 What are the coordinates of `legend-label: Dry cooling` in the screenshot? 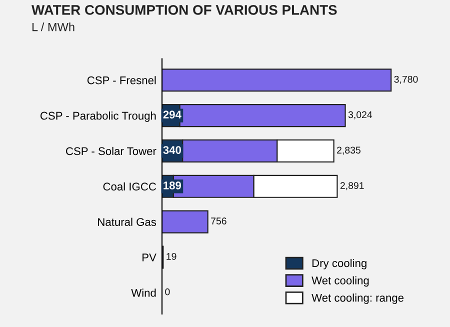 It's located at (339, 264).